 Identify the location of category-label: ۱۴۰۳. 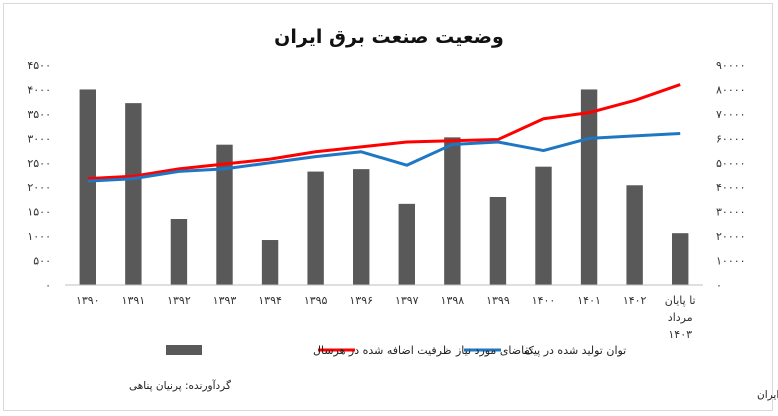
(680, 334).